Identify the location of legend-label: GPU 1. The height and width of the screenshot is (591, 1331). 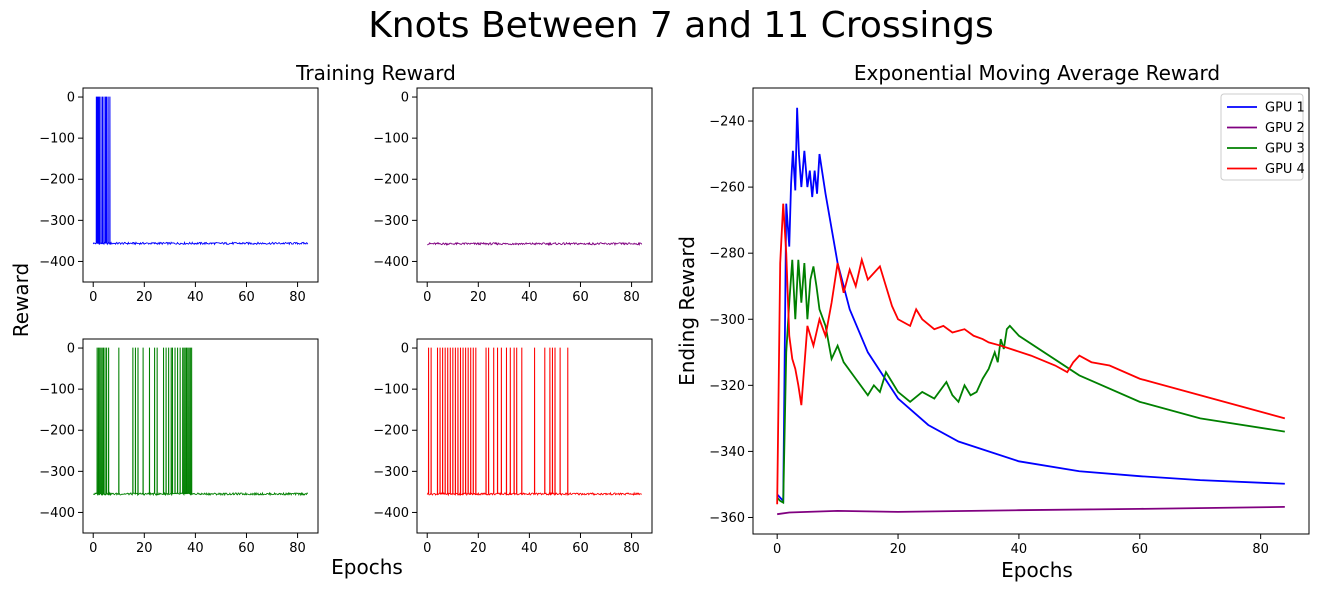
(1285, 108).